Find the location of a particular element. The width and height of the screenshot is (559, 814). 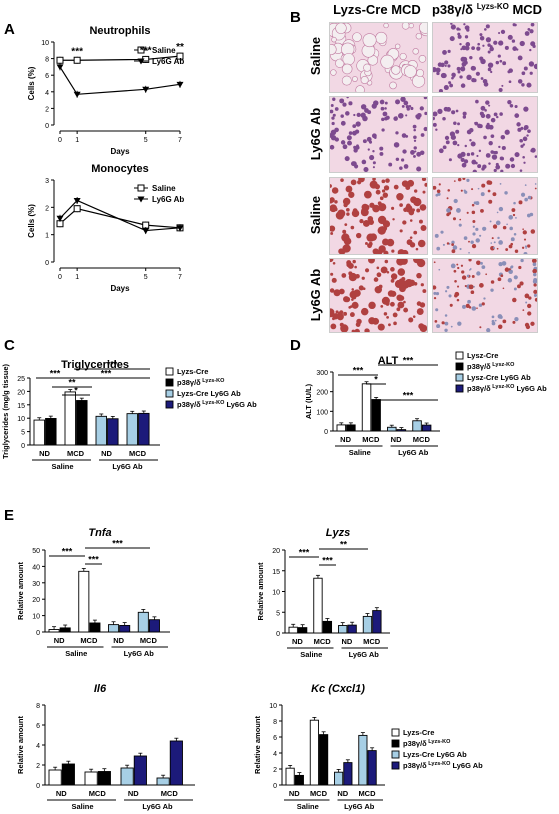

neutrophils-point is located at coordinates (60, 60).